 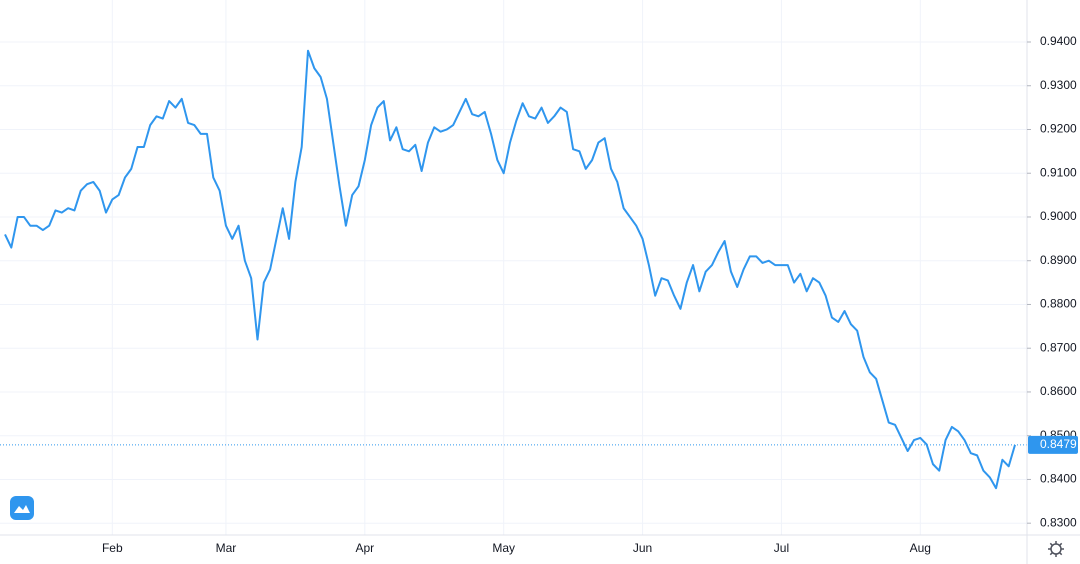 I want to click on y-tick-label: 0.8900, so click(x=1058, y=260).